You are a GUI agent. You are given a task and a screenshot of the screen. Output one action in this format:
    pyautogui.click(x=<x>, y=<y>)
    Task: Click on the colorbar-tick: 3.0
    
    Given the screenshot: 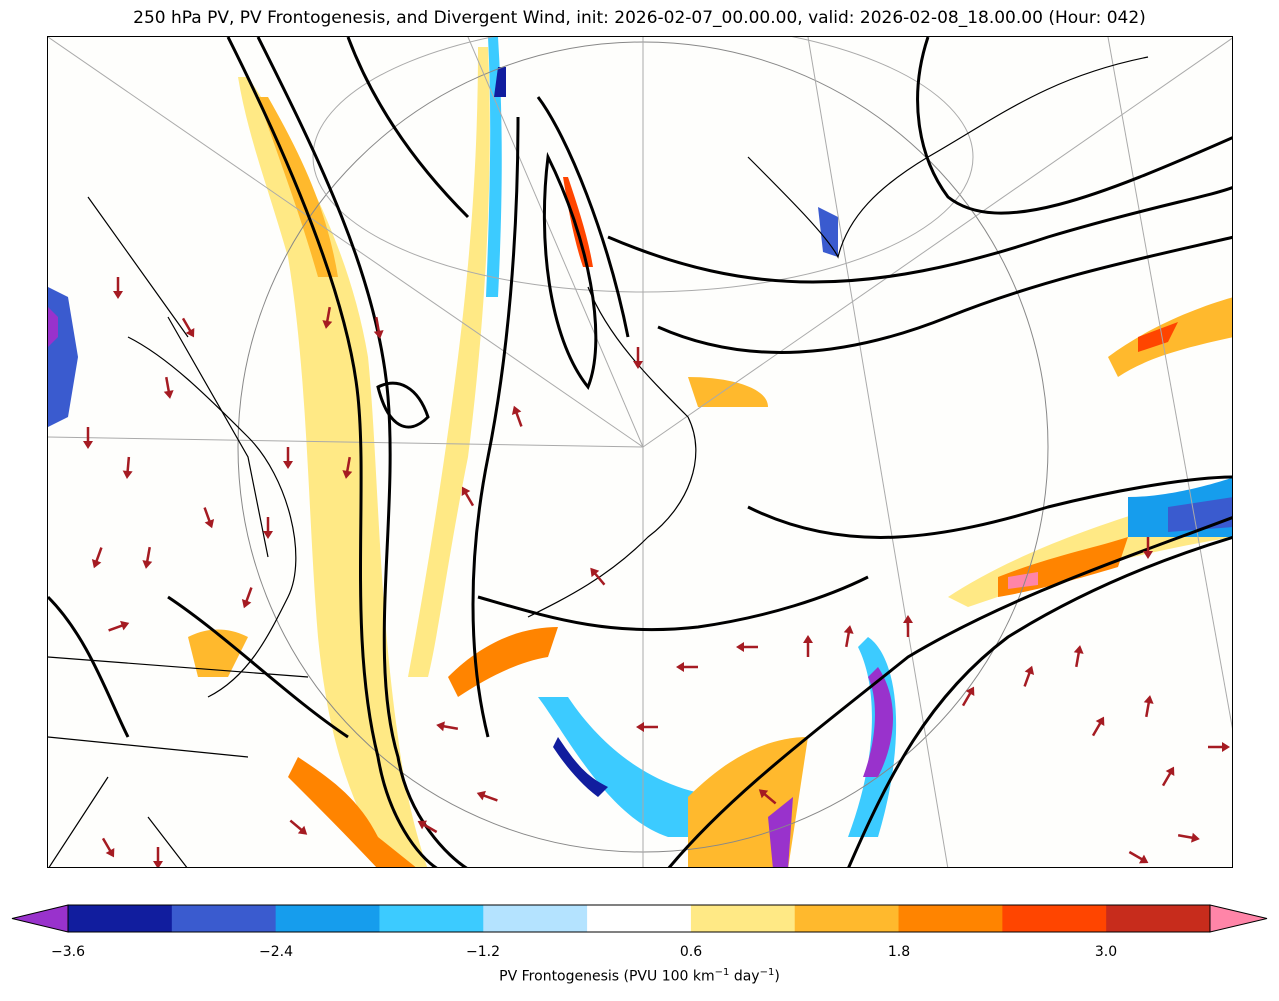 What is the action you would take?
    pyautogui.click(x=1106, y=952)
    